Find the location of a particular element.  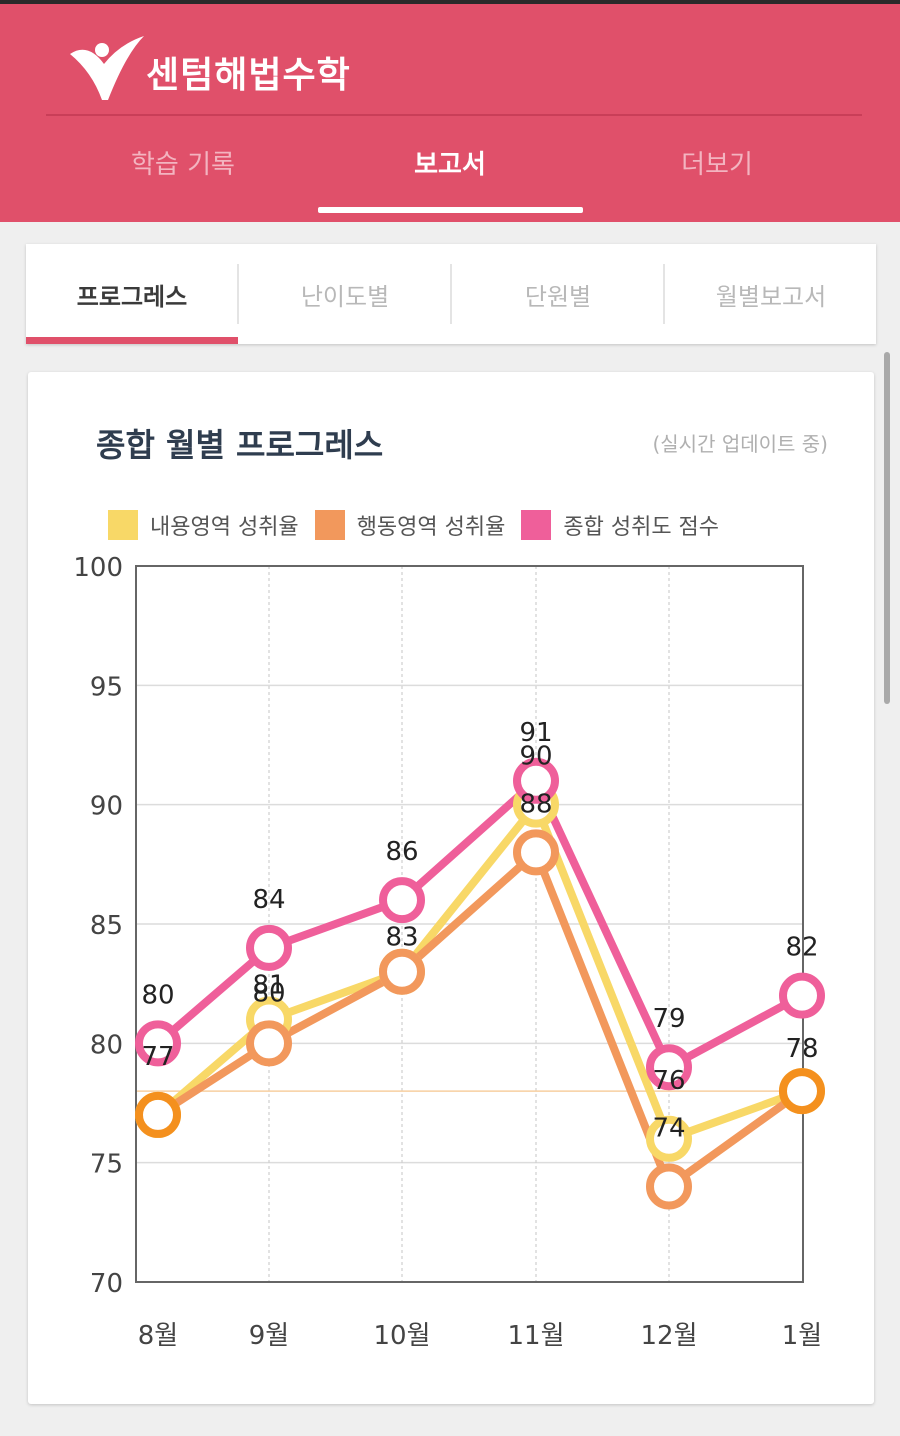

data-label: 83 is located at coordinates (401, 938).